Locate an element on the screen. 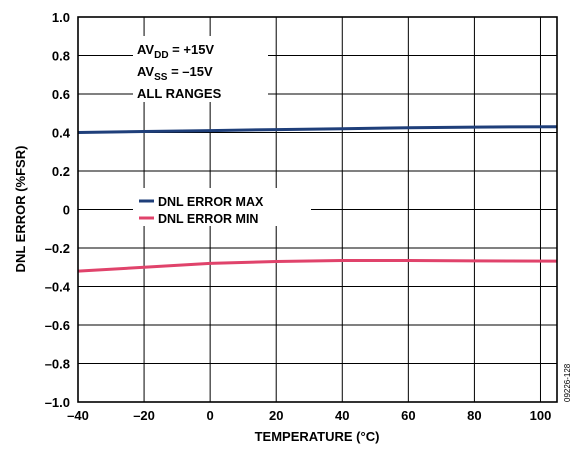 Image resolution: width=574 pixels, height=449 pixels. x-tick-labels: –40 –20 0 20 40 60 80 100 is located at coordinates (309, 415).